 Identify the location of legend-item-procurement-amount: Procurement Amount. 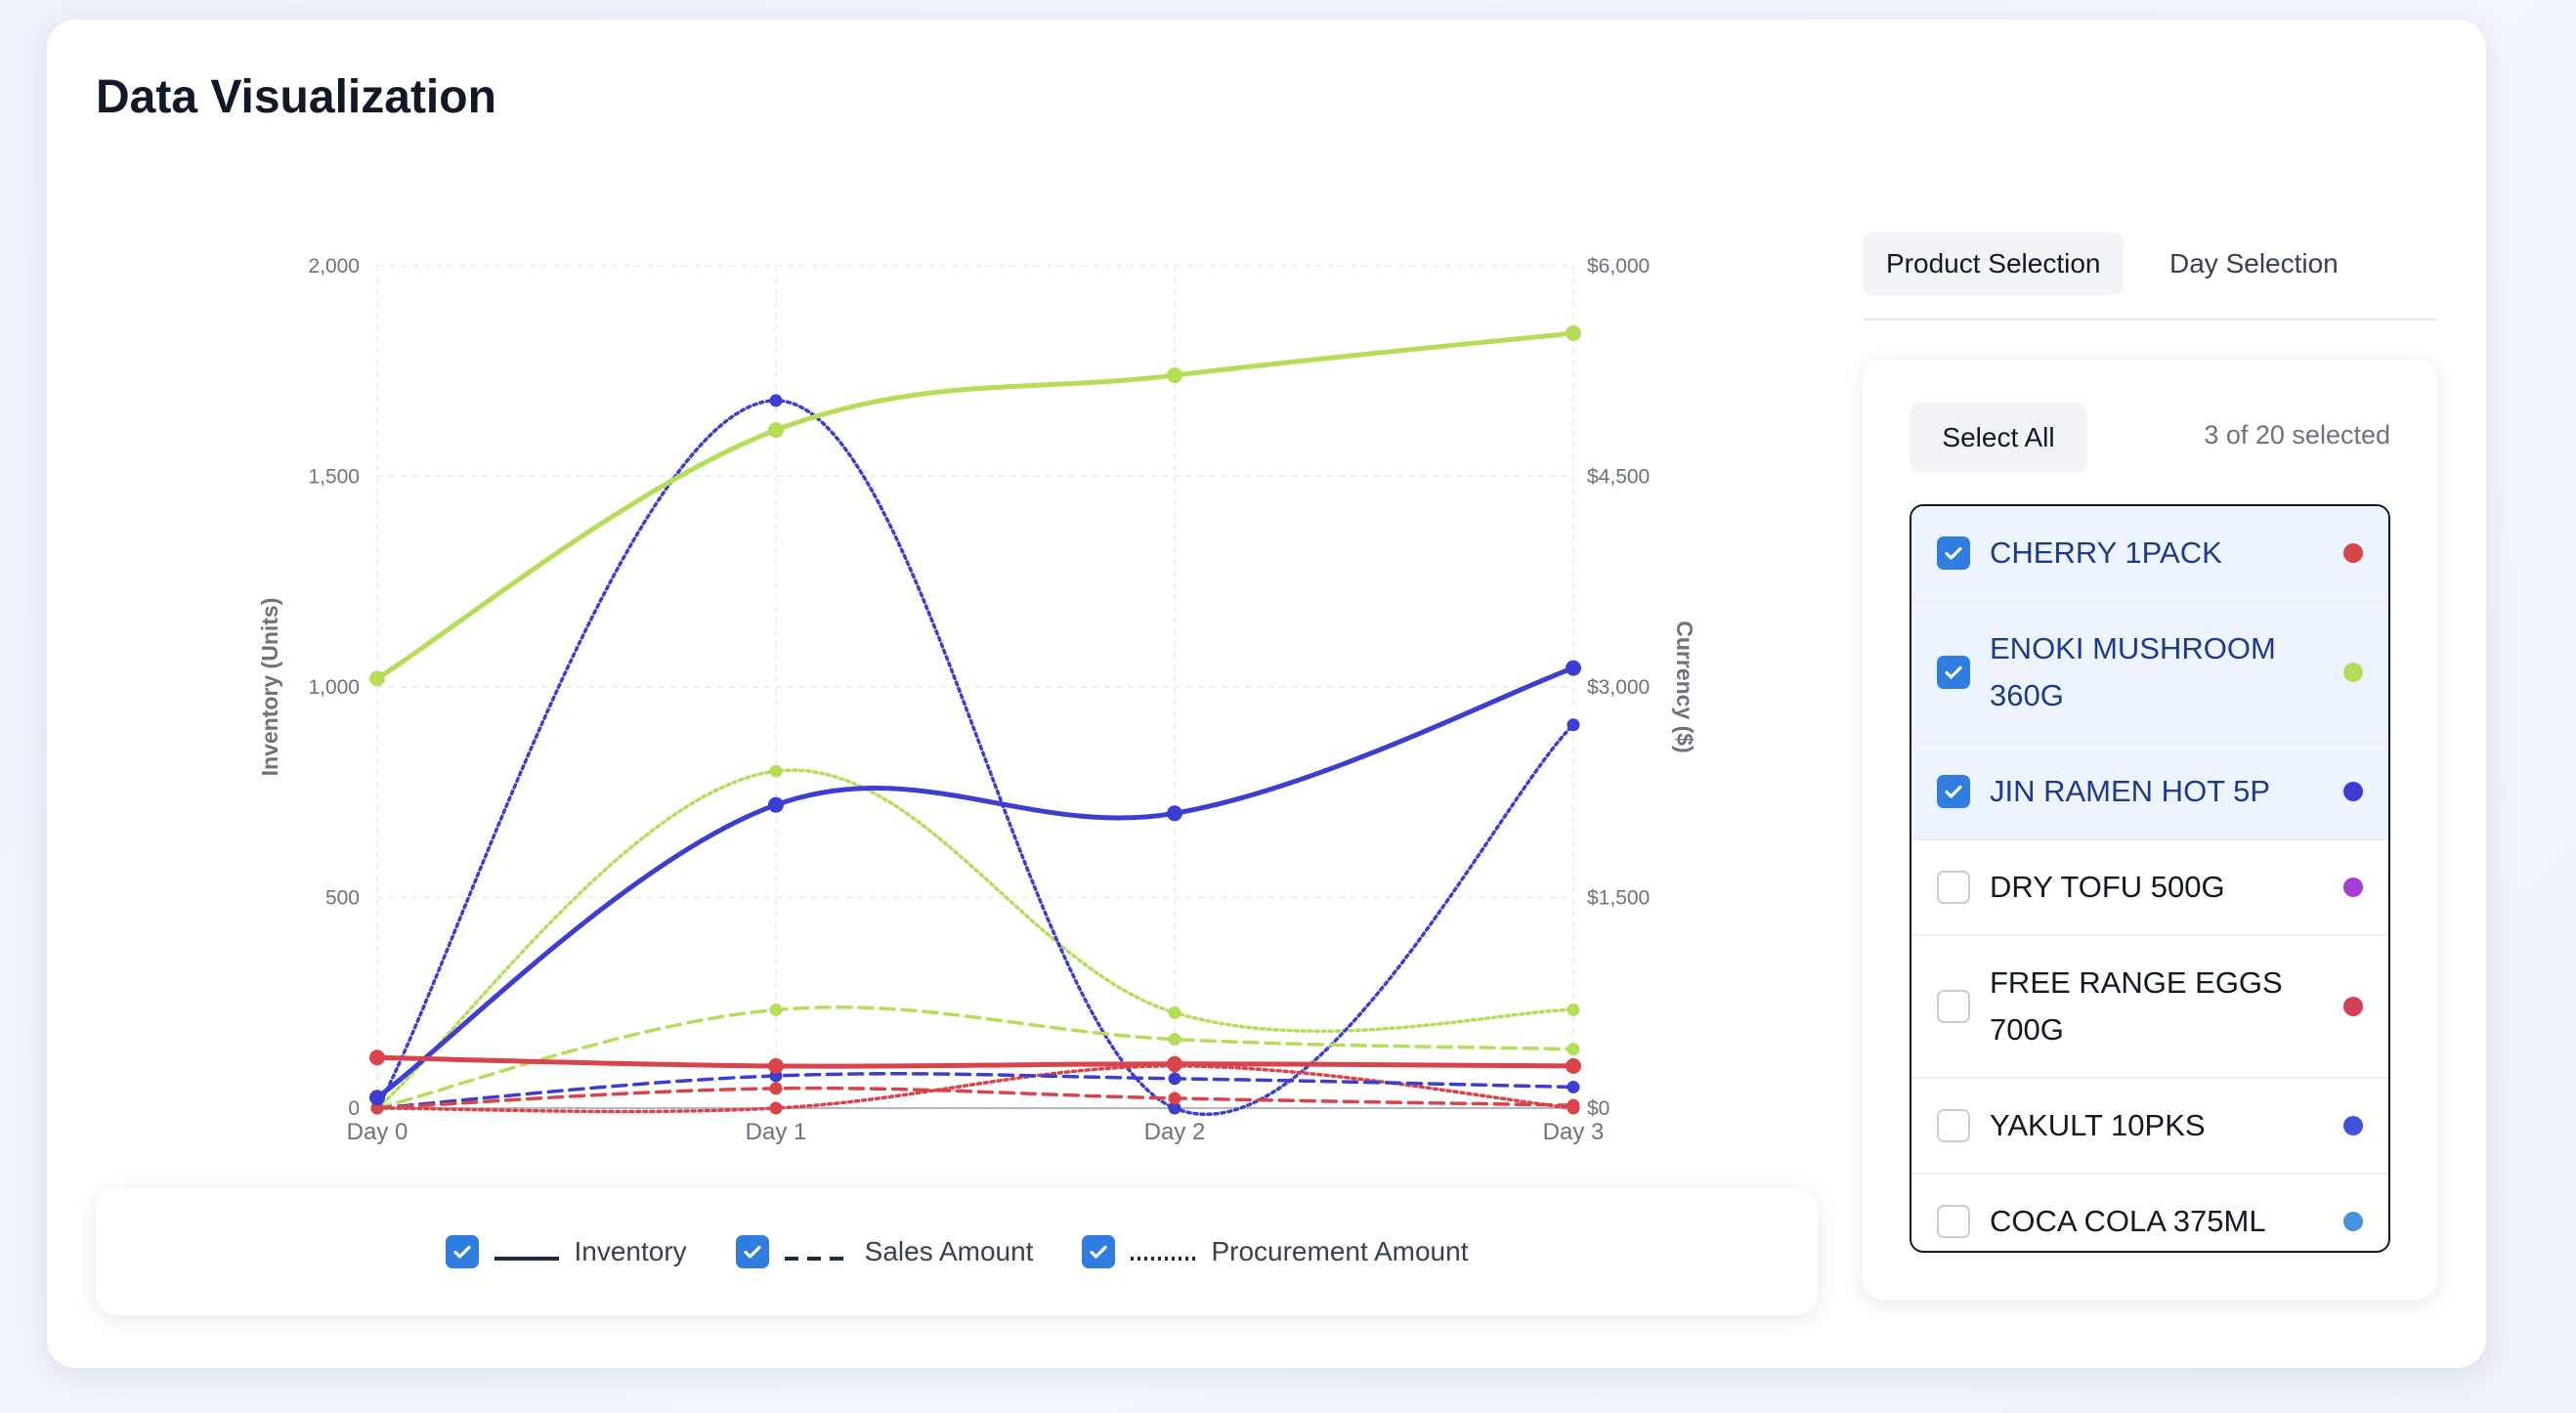
(1275, 1251).